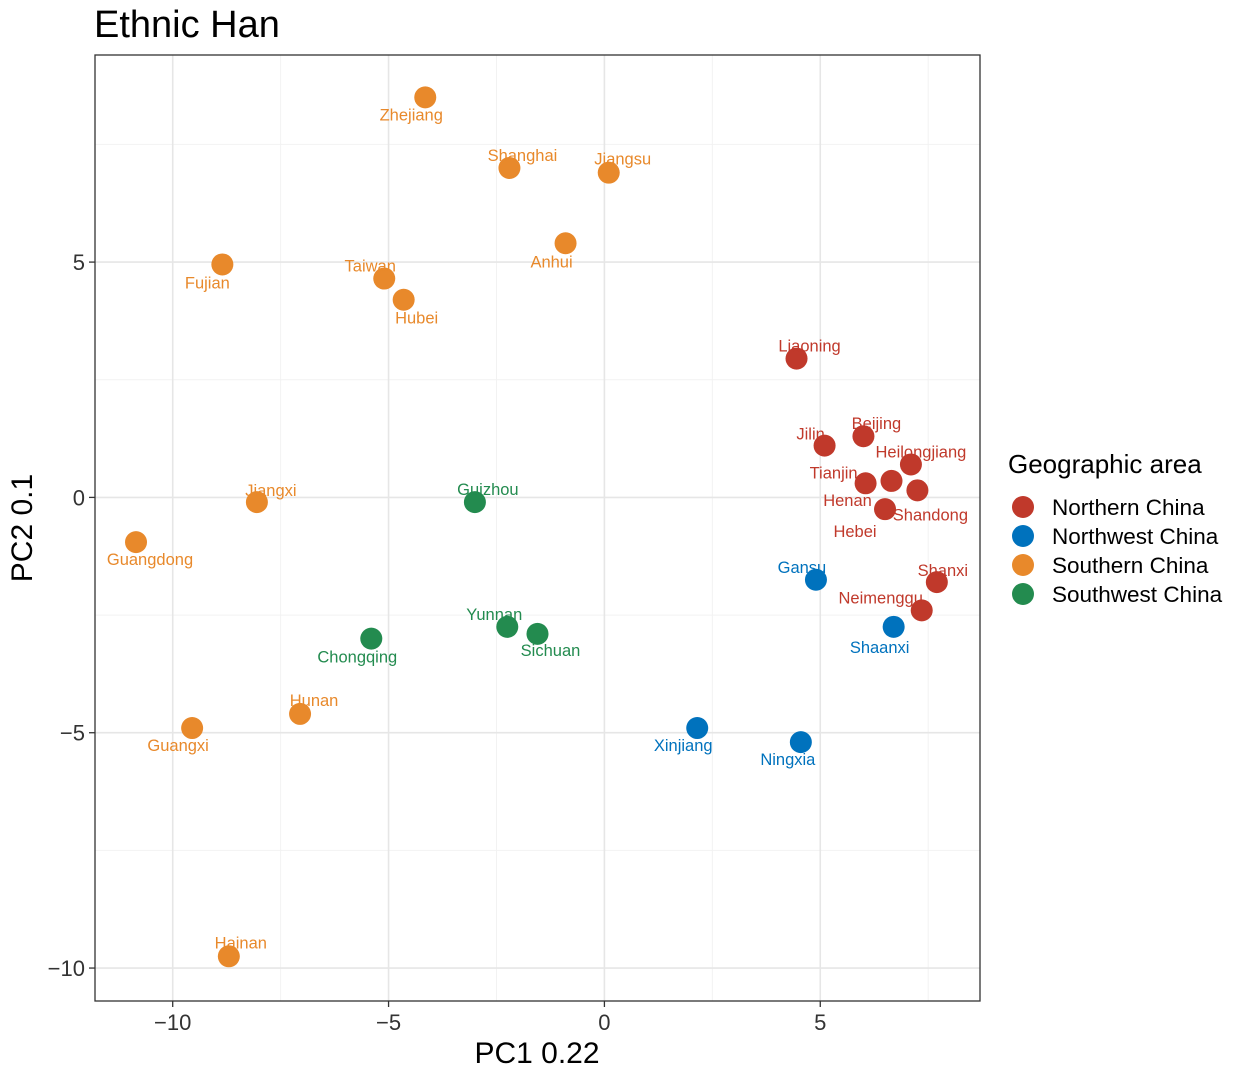 The width and height of the screenshot is (1260, 1077). What do you see at coordinates (697, 728) in the screenshot?
I see `point-xinjiang` at bounding box center [697, 728].